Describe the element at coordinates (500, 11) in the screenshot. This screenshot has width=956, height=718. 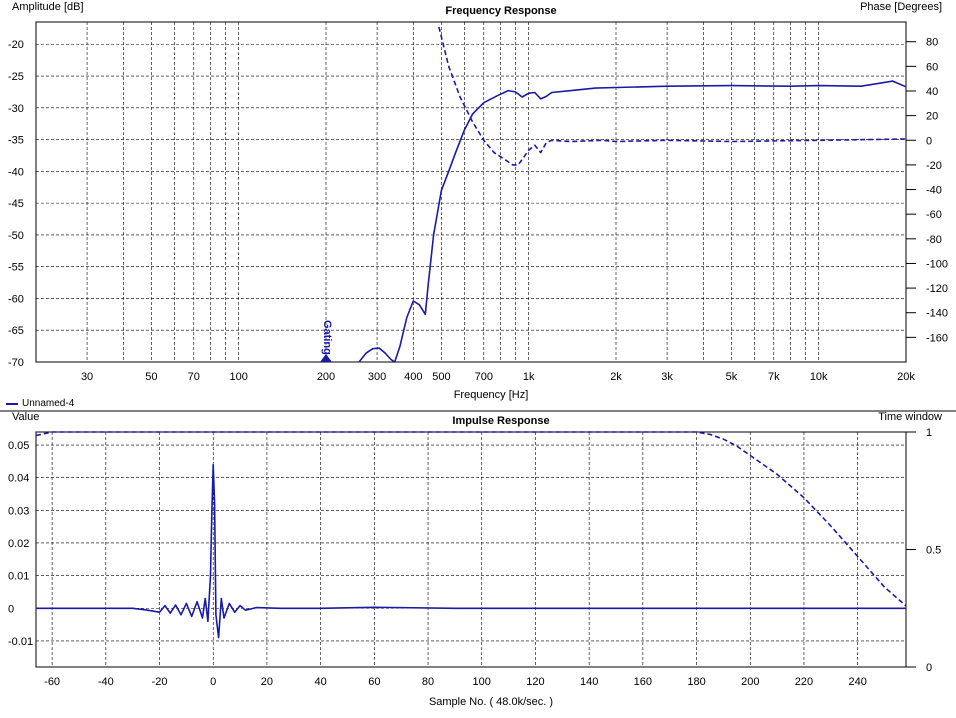
I see `fr-title: Frequency Response` at that location.